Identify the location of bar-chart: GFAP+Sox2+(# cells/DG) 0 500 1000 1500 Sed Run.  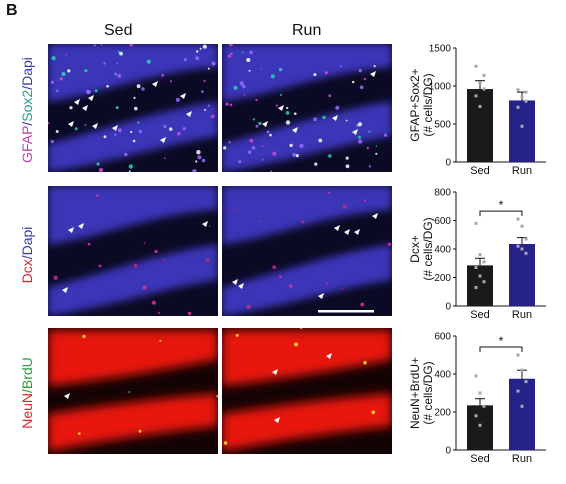
(477, 110).